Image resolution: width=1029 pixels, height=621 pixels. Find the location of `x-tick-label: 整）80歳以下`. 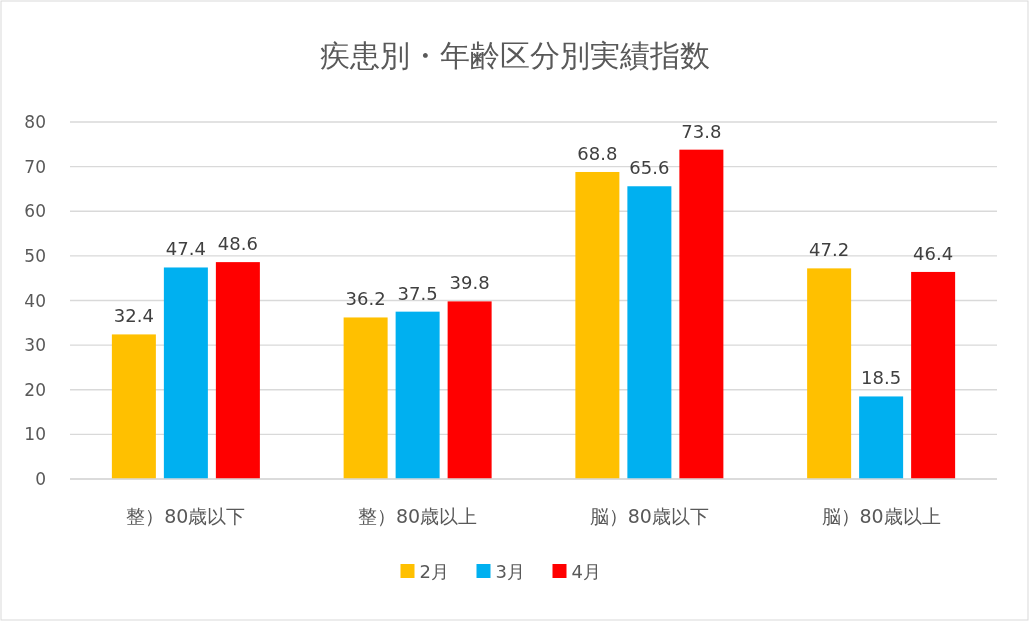

x-tick-label: 整）80歳以下 is located at coordinates (186, 516).